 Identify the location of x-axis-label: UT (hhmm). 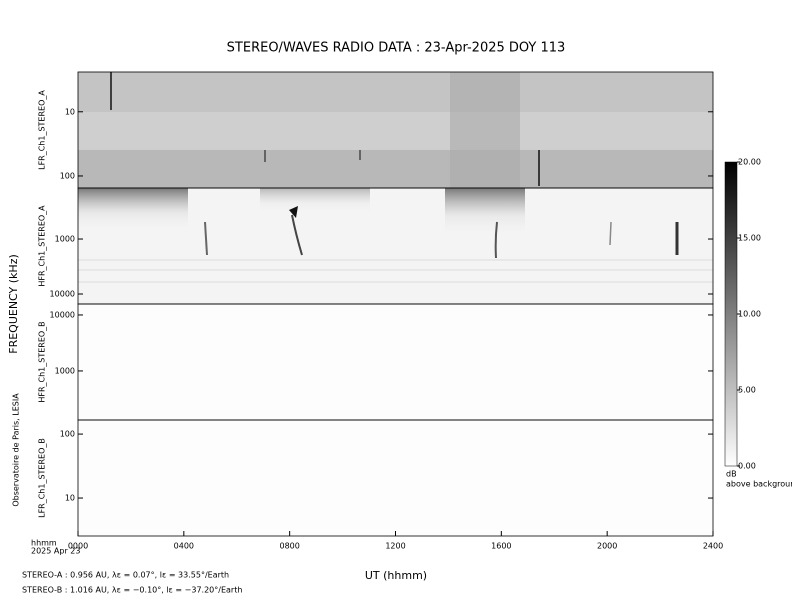
(396, 575).